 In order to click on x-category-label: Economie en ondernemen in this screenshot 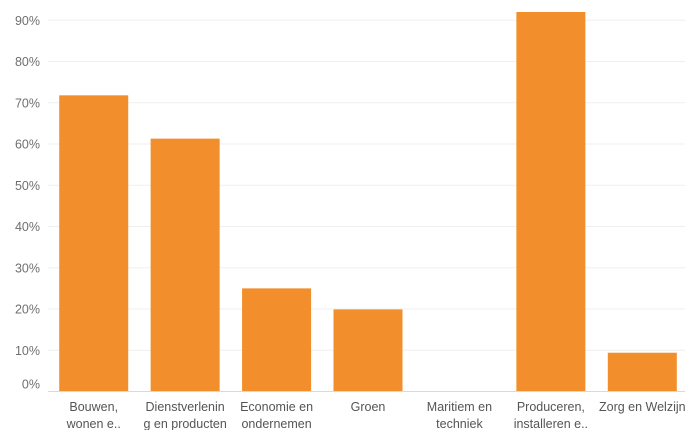, I will do `click(276, 415)`.